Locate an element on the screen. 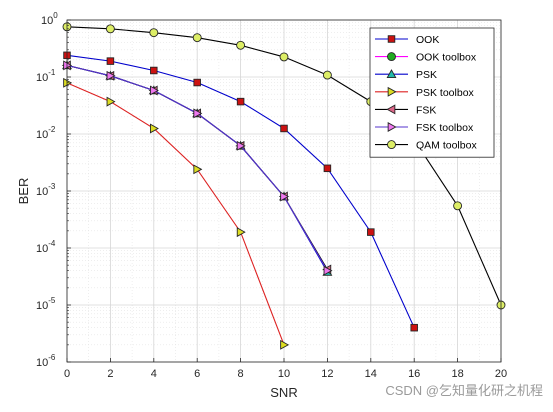 The image size is (553, 412). y-tick-label: 10⁻⁶ is located at coordinates (46, 361).